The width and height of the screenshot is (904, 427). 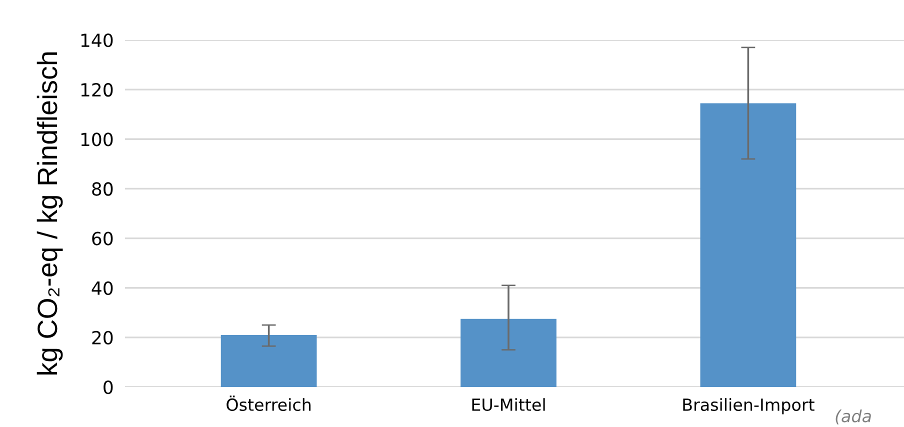 I want to click on x-tick-label: EU-Mittel, so click(x=508, y=405).